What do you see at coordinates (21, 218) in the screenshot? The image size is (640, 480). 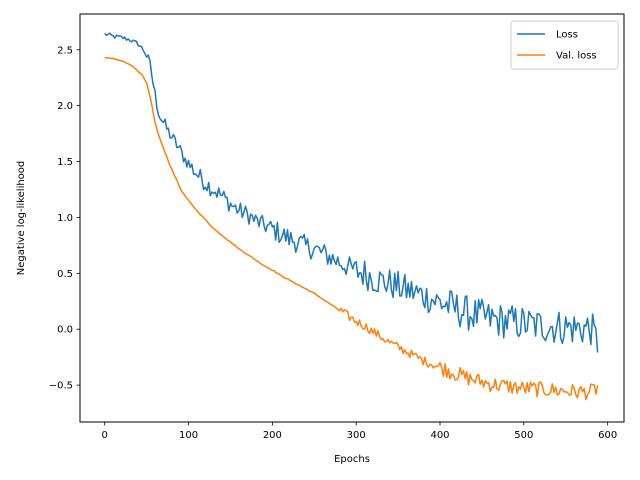 I see `y-axis-label: Negative log-likelihood` at bounding box center [21, 218].